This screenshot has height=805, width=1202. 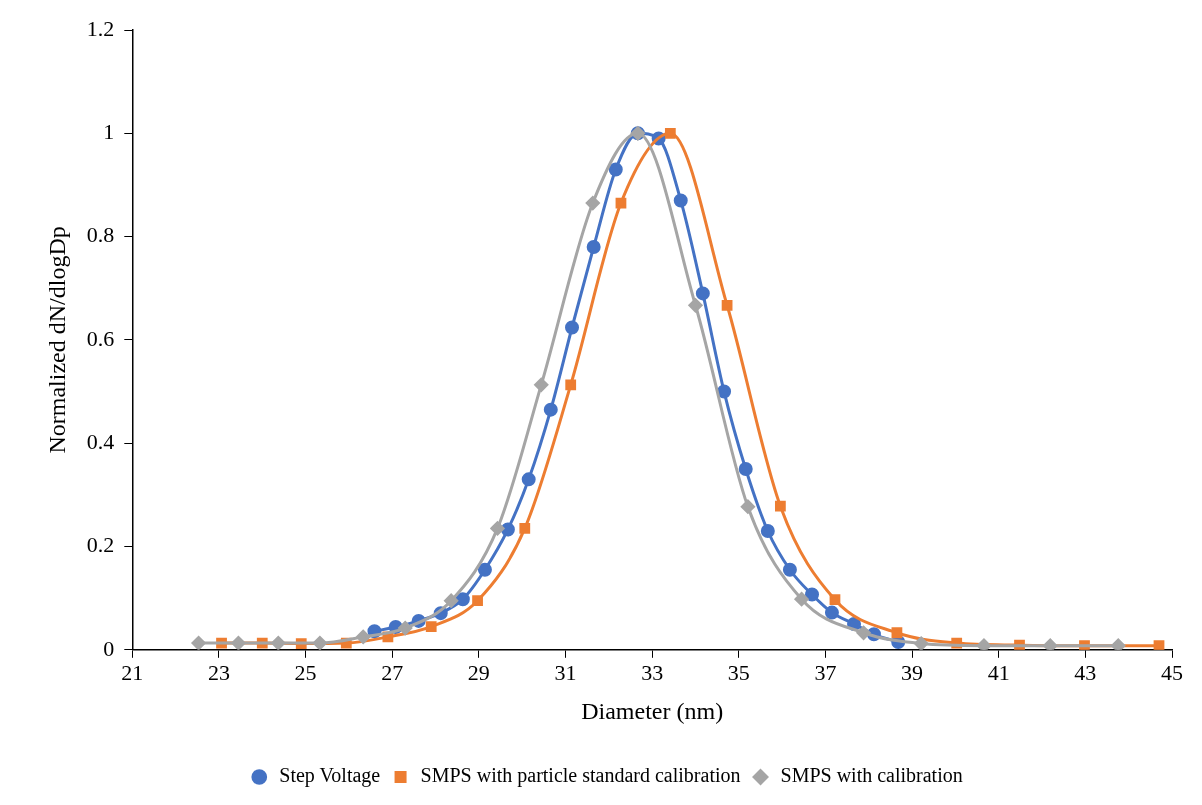 What do you see at coordinates (218, 672) in the screenshot?
I see `x-tick-label: 23` at bounding box center [218, 672].